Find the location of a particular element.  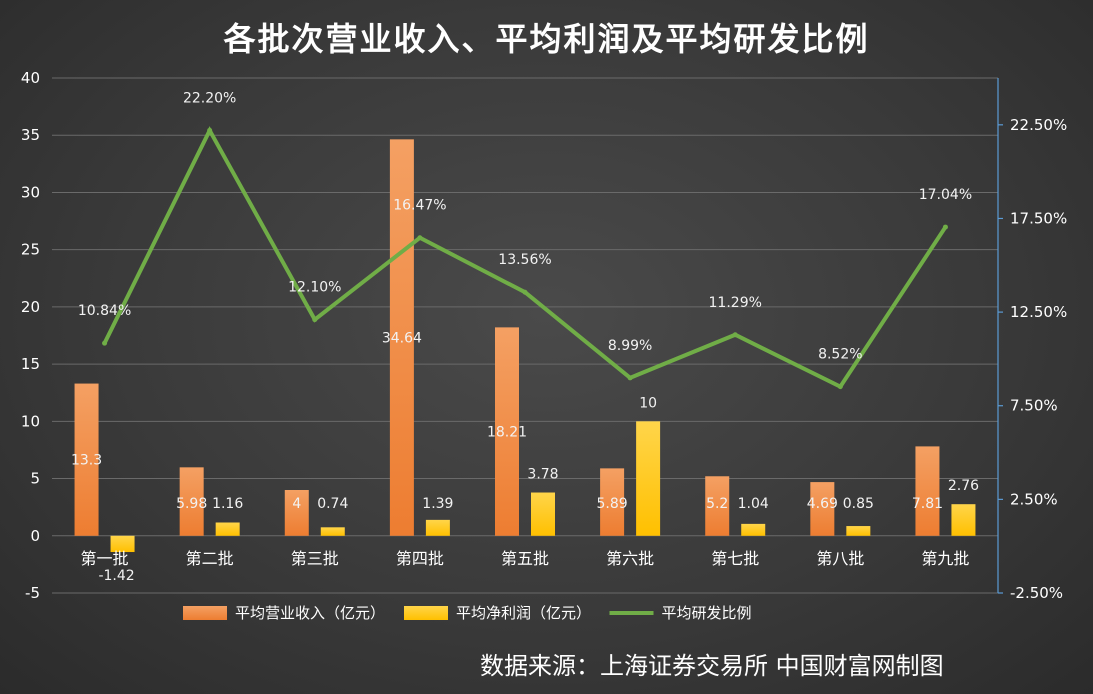

y-tick-left: 10 is located at coordinates (30, 421).